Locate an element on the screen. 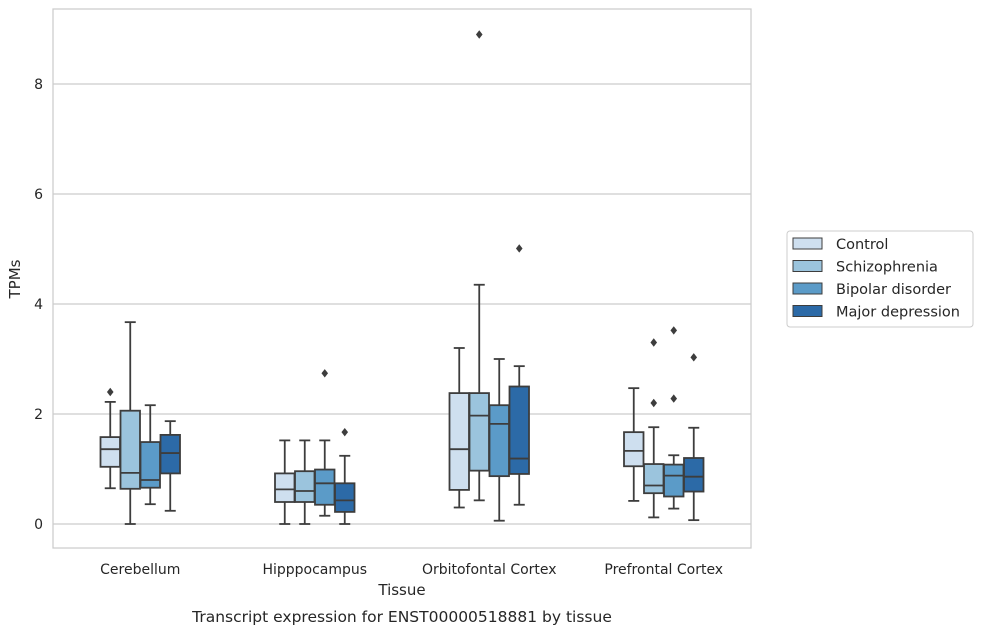 This screenshot has width=983, height=634. legend-label: Bipolar disorder is located at coordinates (893, 290).